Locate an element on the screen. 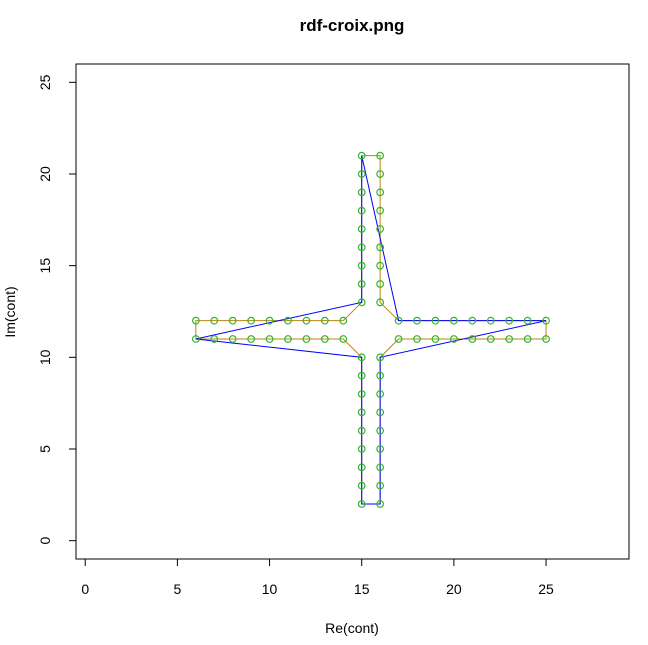 This screenshot has height=645, width=648. y-axis-label: Im(cont) is located at coordinates (10, 311).